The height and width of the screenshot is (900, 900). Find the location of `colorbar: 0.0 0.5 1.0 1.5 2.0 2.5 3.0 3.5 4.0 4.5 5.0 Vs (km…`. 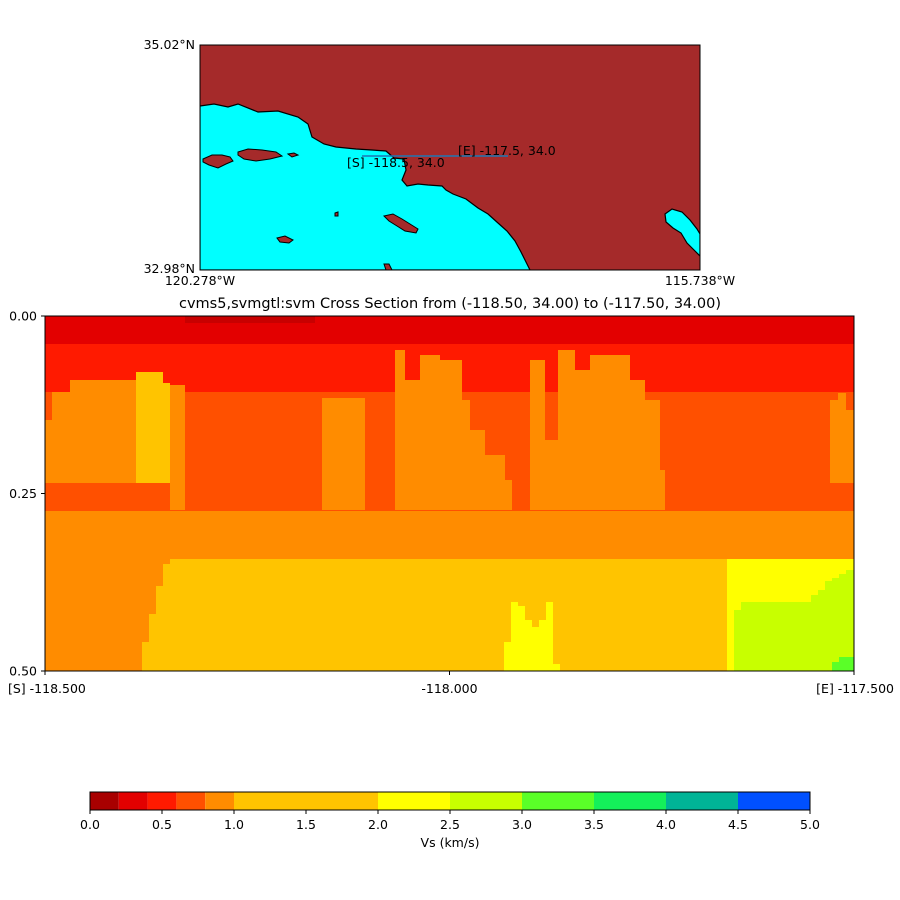

colorbar: 0.0 0.5 1.0 1.5 2.0 2.5 3.0 3.5 4.0 4.5 5.0 Vs (km… is located at coordinates (450, 820).